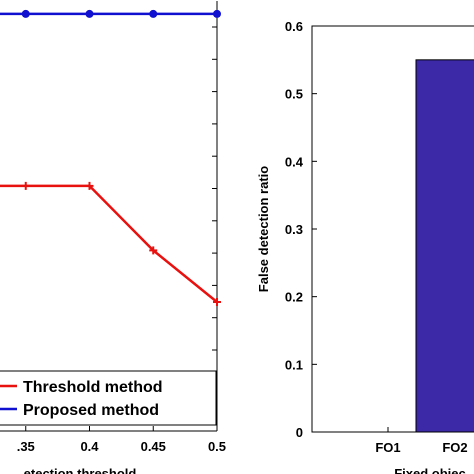 This screenshot has height=474, width=474. I want to click on x-tick-label: FO2, so click(454, 447).